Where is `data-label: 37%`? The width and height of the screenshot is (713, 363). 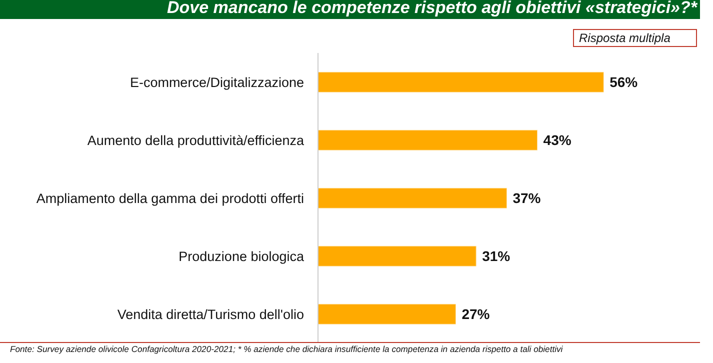 data-label: 37% is located at coordinates (527, 198).